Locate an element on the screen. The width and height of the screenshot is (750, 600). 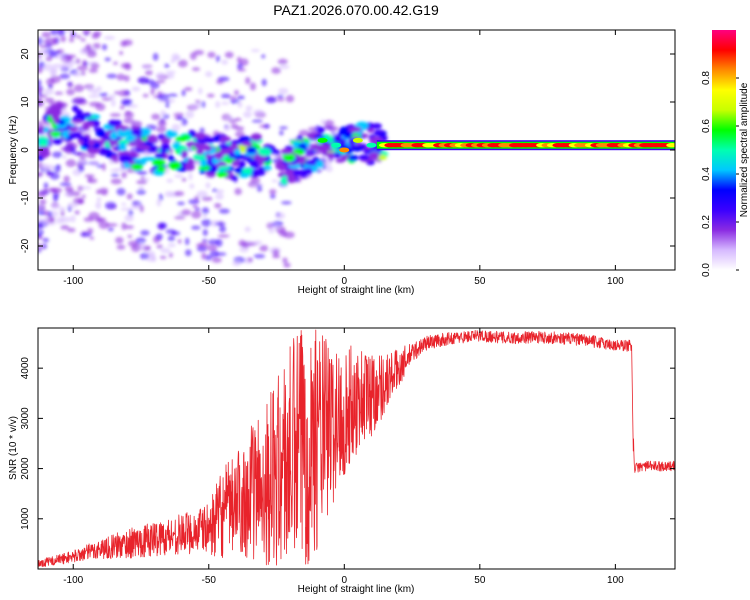
spectrogram-y-tick-label: 10 is located at coordinates (25, 102).